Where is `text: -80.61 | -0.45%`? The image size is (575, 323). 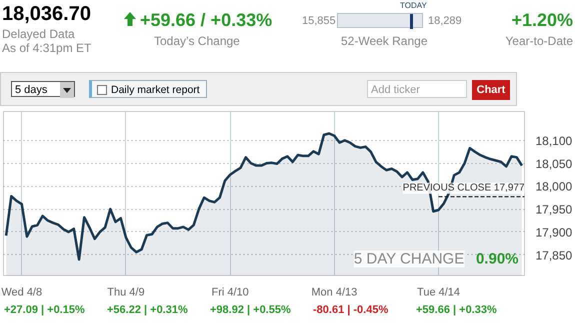
text: -80.61 | -0.45% is located at coordinates (350, 310).